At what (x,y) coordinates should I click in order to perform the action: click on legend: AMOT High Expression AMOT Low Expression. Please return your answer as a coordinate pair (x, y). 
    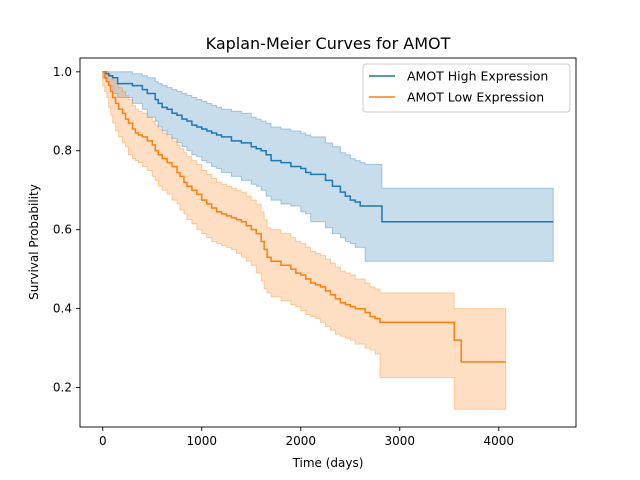
    Looking at the image, I should click on (466, 88).